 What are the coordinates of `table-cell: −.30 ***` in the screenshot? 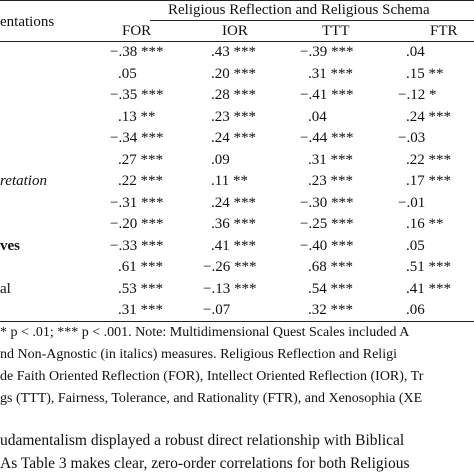 It's located at (327, 202).